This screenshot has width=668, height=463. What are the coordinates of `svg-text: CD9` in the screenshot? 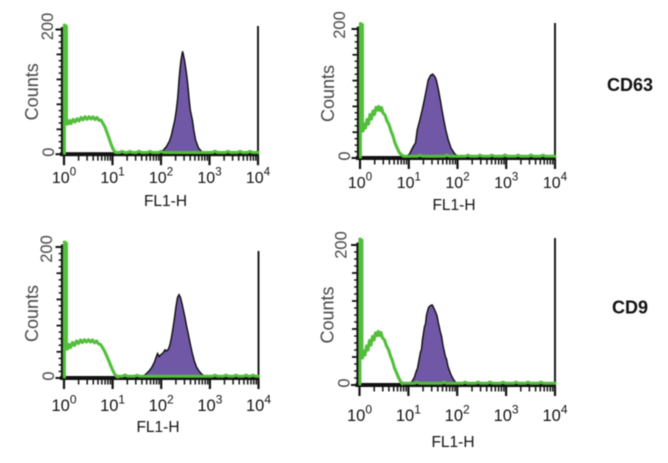 It's located at (630, 308).